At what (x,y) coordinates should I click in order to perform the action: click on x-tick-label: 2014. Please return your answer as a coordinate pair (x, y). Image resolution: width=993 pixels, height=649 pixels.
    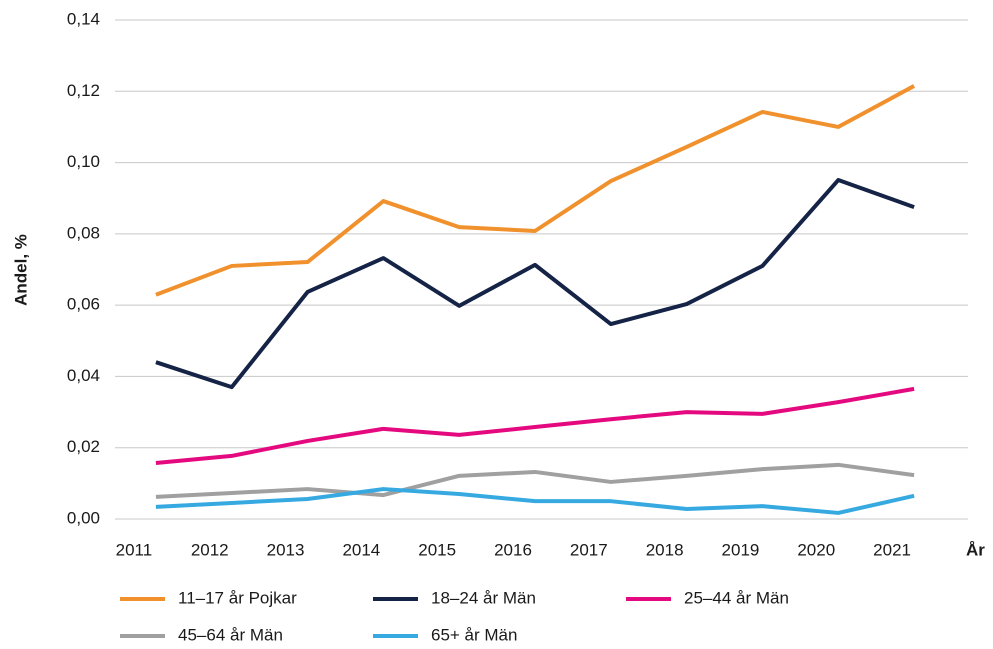
    Looking at the image, I should click on (361, 549).